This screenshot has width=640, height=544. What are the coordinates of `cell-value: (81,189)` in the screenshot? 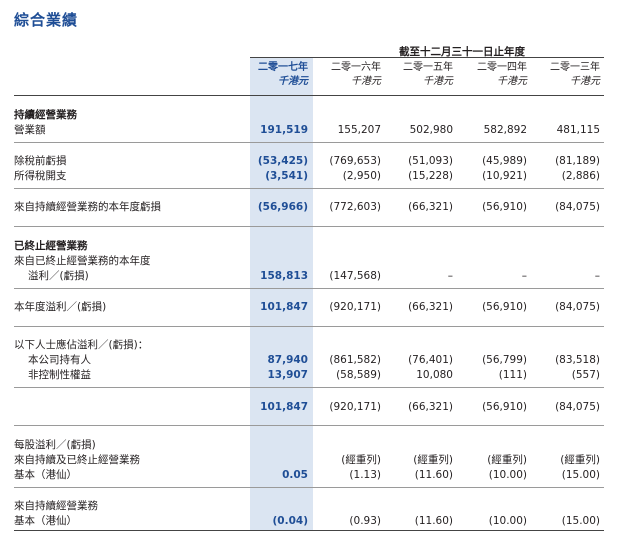 It's located at (577, 161).